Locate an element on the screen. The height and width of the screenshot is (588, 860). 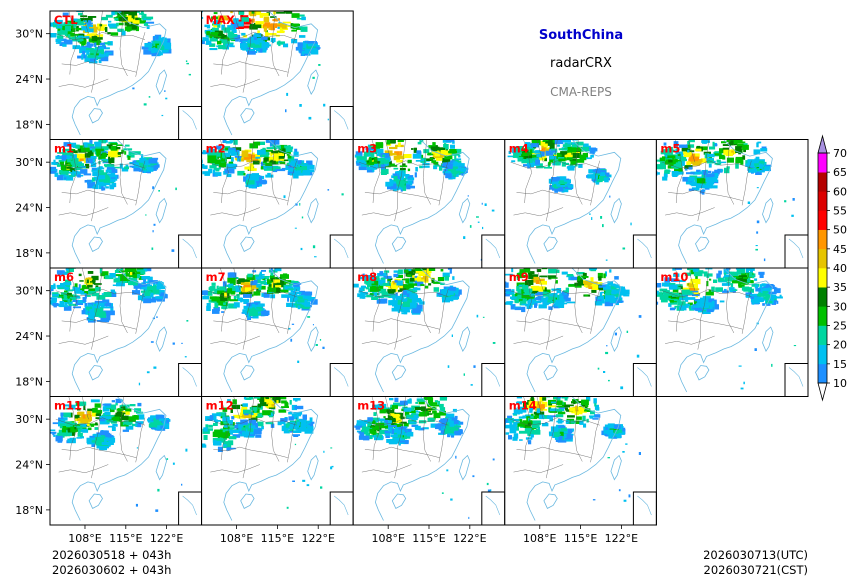
coastline is located at coordinates (119, 458).